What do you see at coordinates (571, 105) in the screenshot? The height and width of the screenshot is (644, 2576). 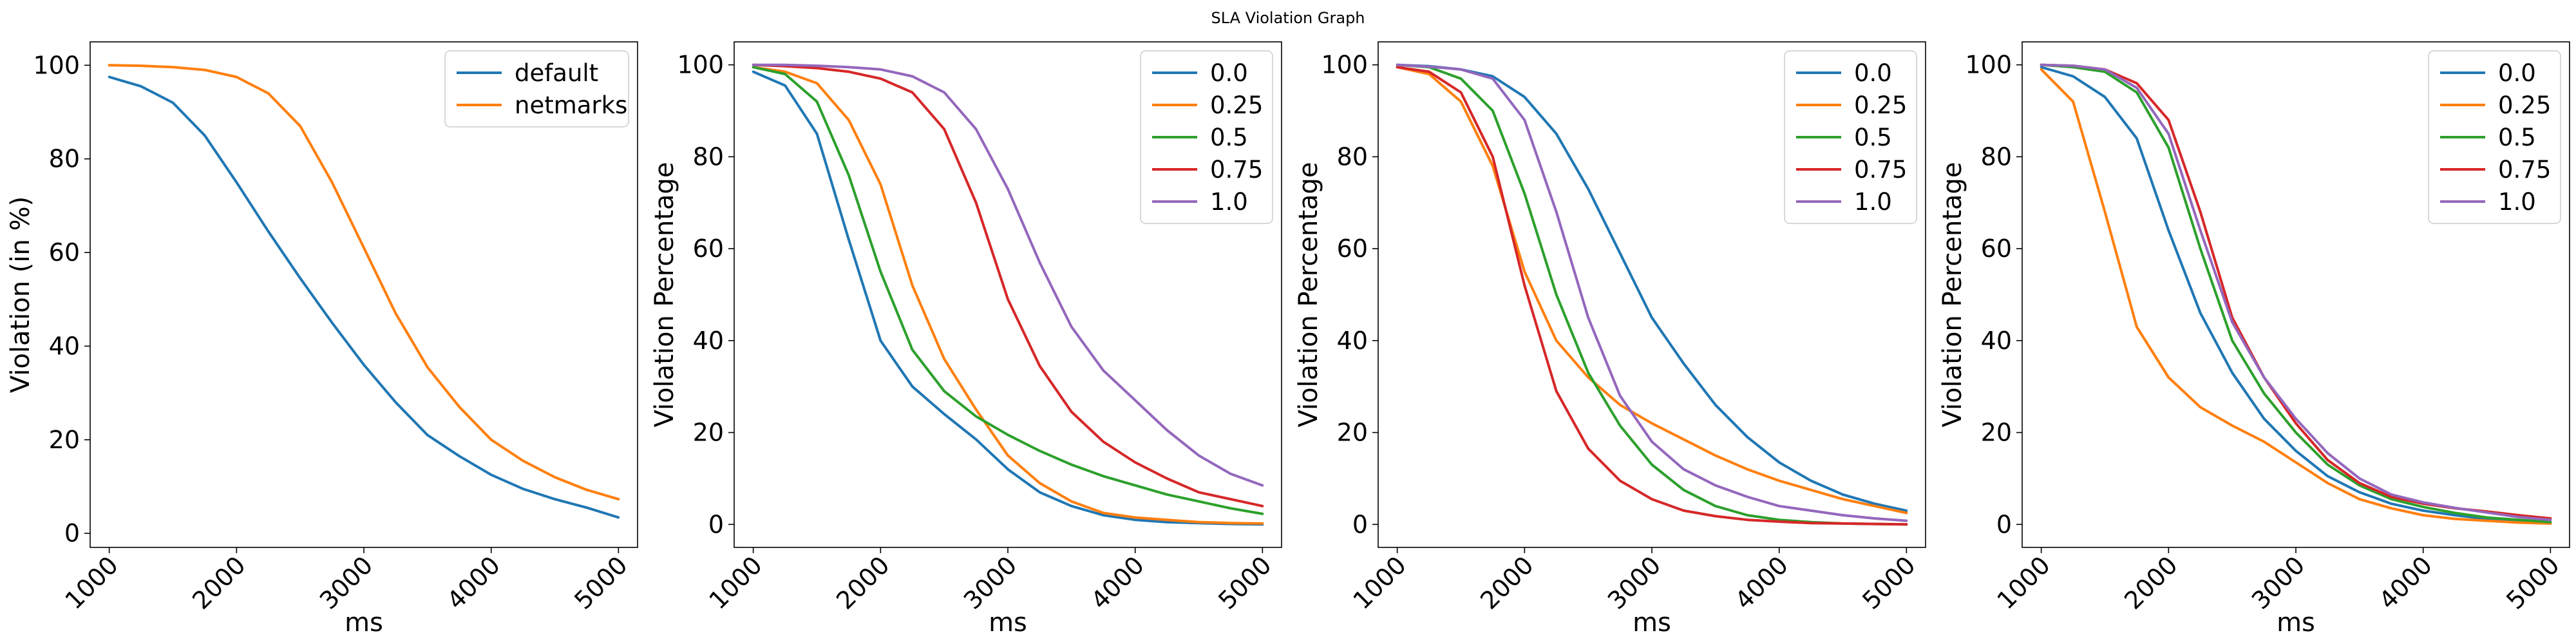 I see `legend-label: netmarks` at bounding box center [571, 105].